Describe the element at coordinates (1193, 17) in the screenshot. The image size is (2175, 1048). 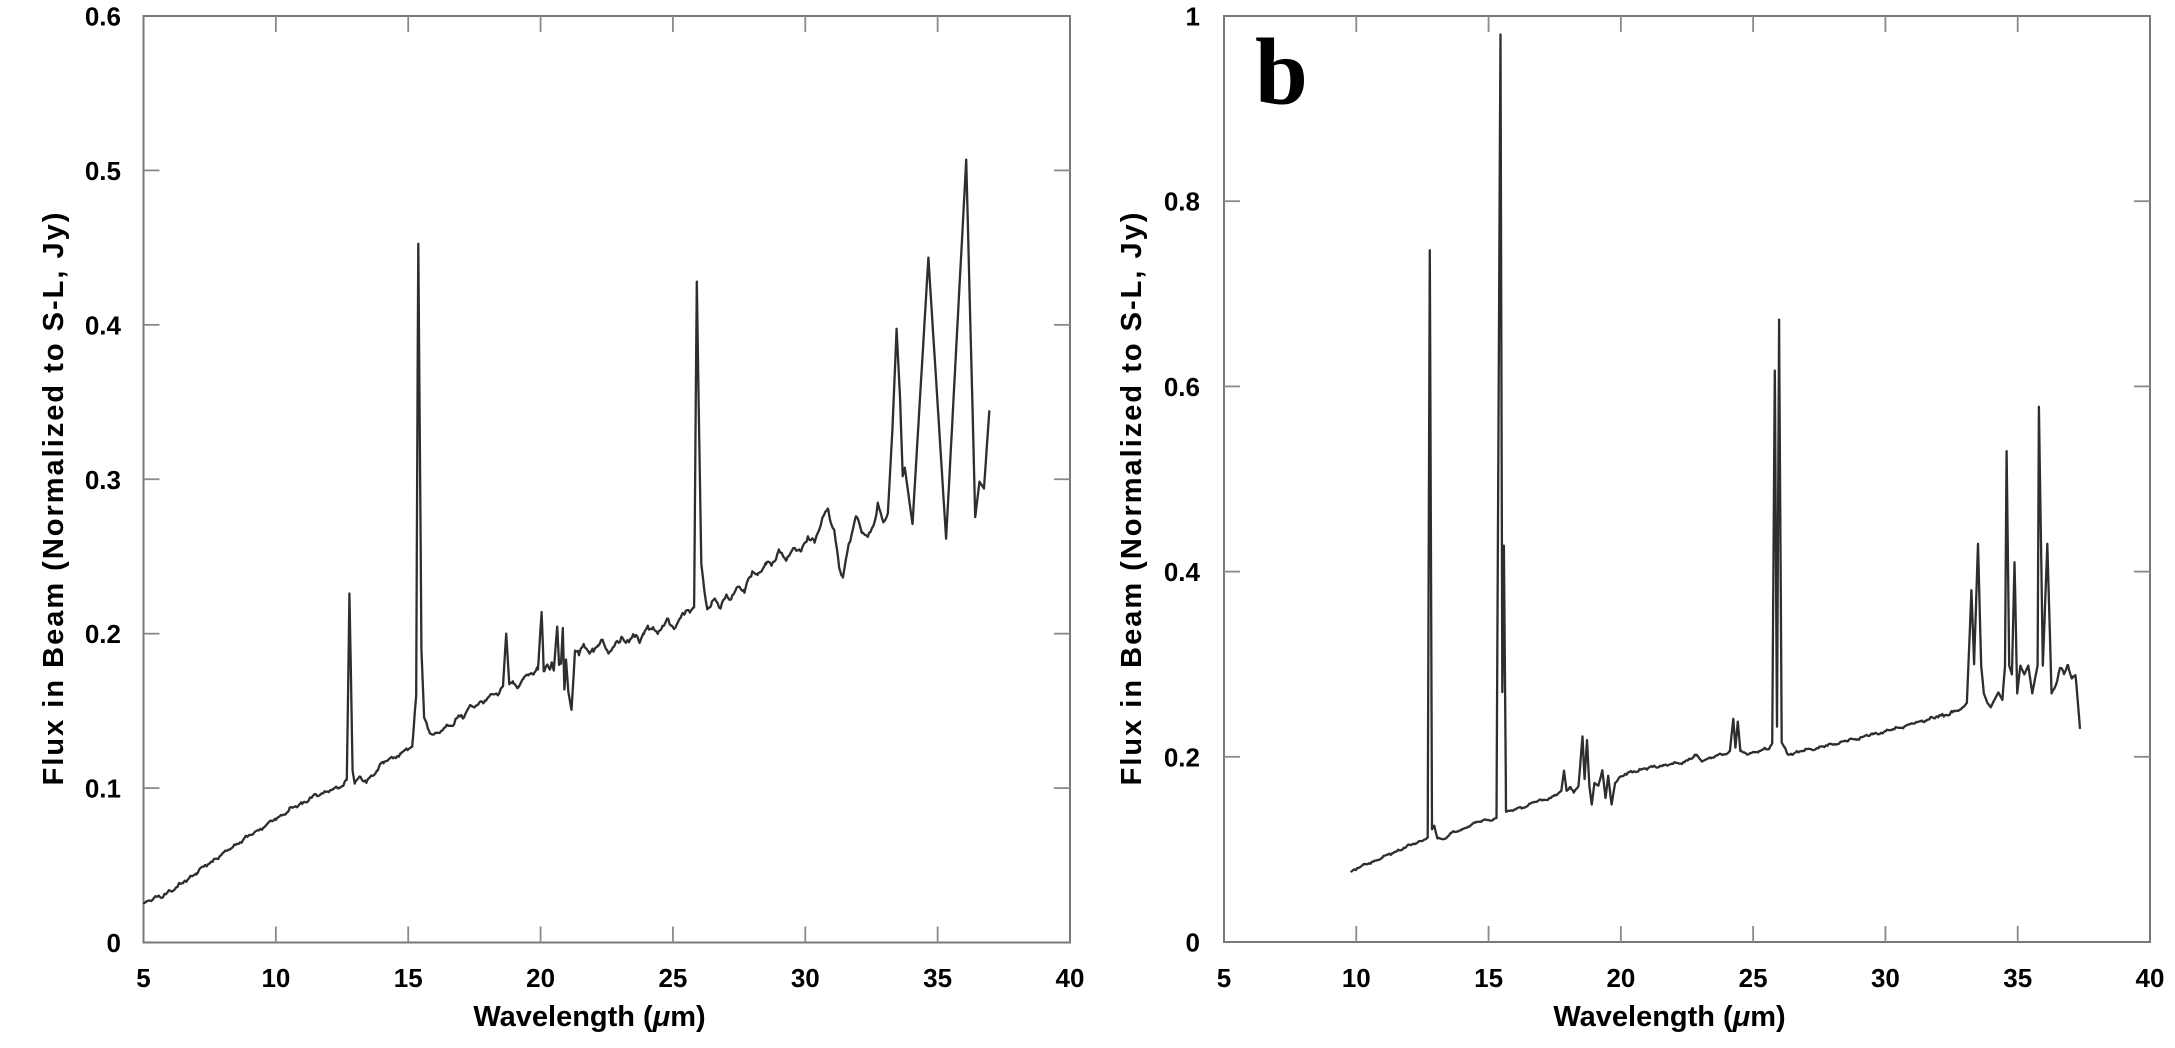
I see `svg-text: 1` at that location.